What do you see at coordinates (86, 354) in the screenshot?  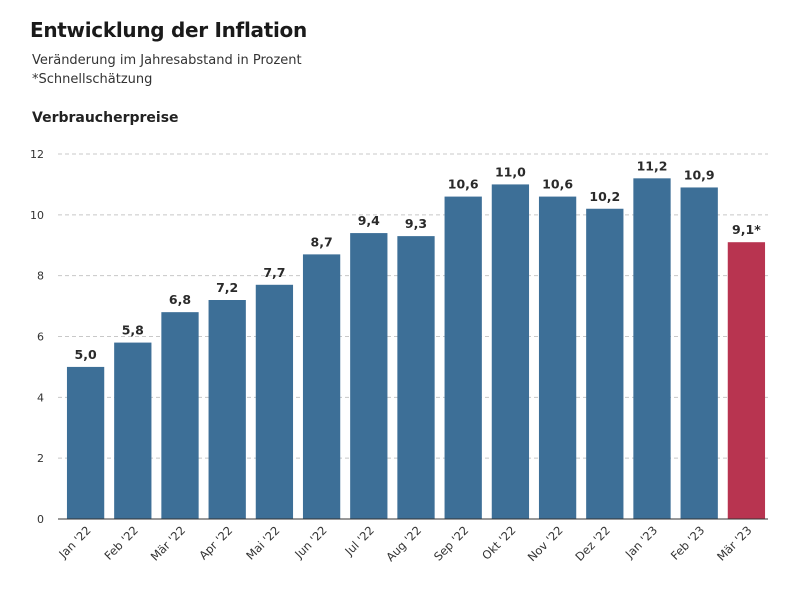 I see `data-label: 5,0` at bounding box center [86, 354].